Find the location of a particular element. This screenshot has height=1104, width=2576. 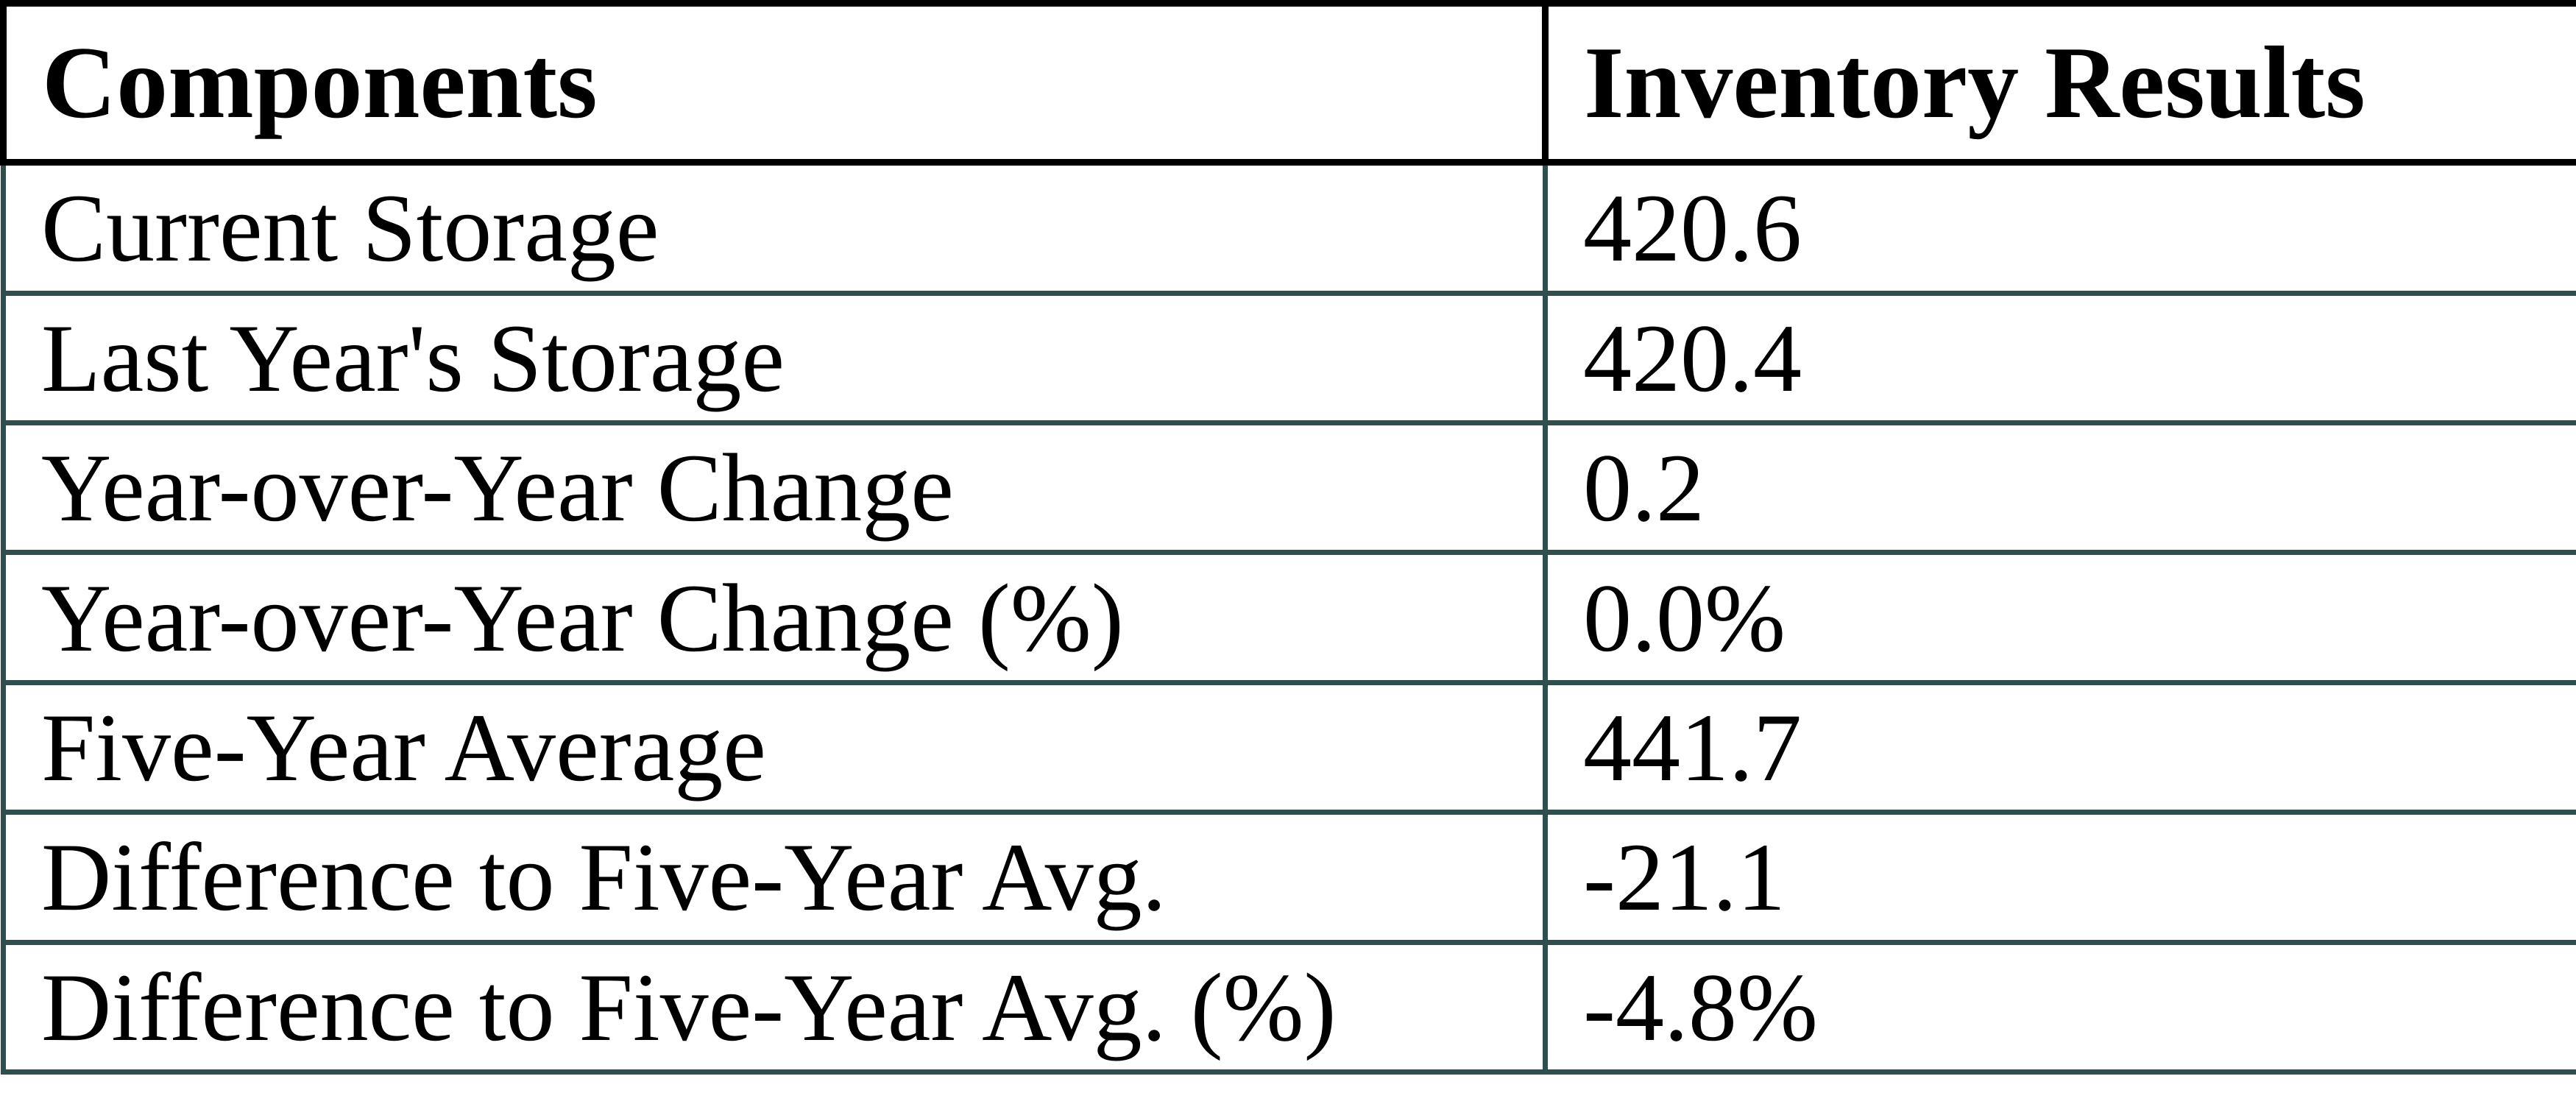

inventory-value-cell: 420.6 is located at coordinates (2059, 228).